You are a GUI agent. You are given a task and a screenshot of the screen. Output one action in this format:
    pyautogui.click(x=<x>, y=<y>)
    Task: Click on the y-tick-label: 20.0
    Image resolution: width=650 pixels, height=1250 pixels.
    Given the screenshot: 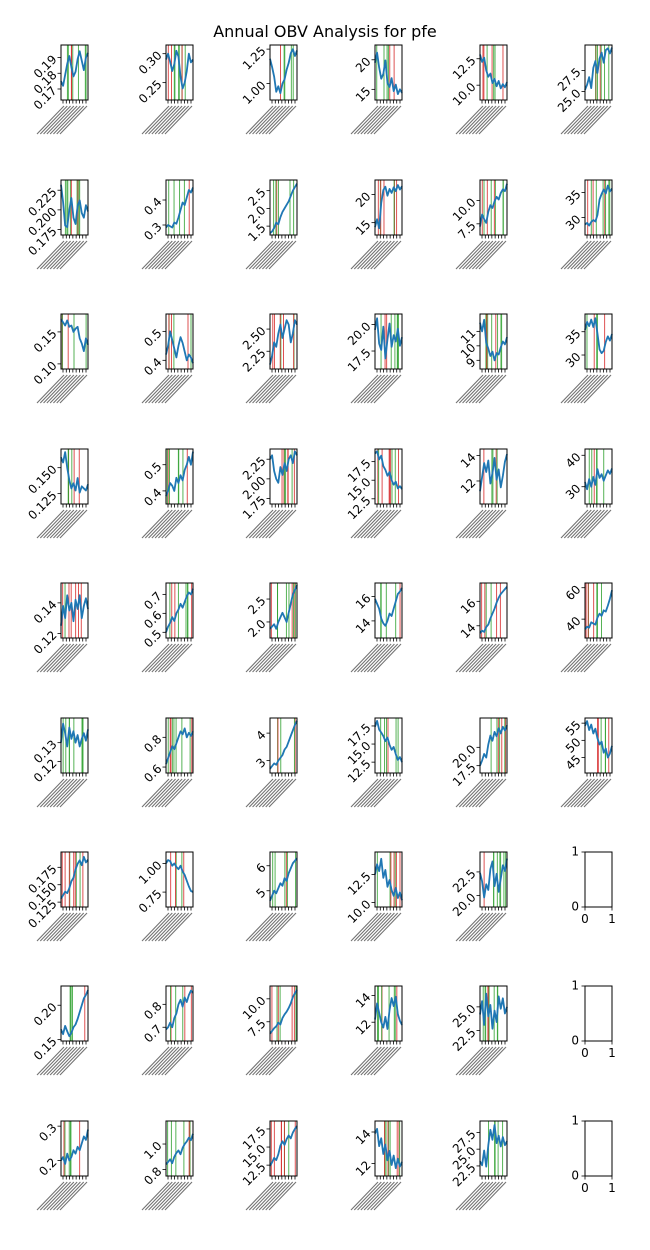 What is the action you would take?
    pyautogui.click(x=359, y=333)
    